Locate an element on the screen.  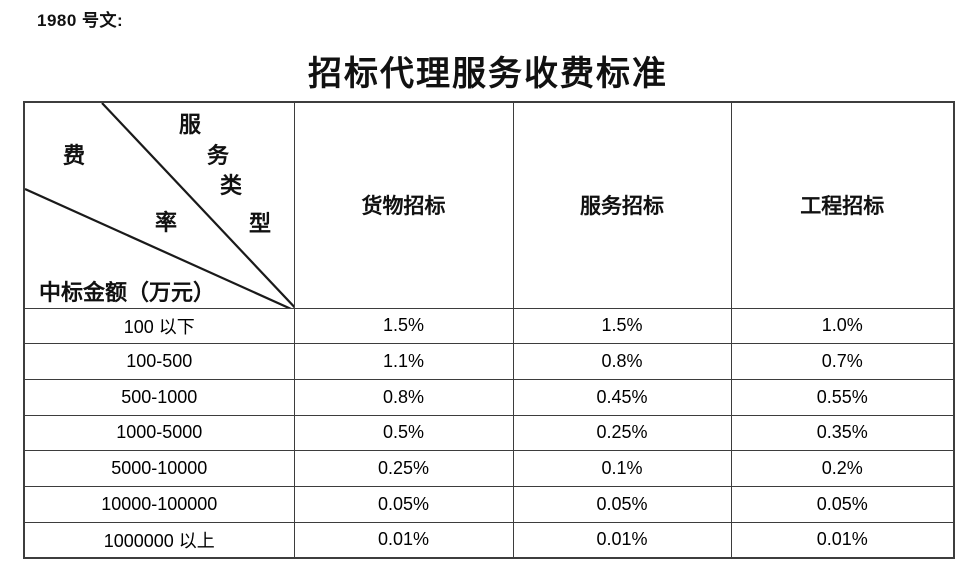
corner-service-type-char-1: 服 is located at coordinates (190, 124).